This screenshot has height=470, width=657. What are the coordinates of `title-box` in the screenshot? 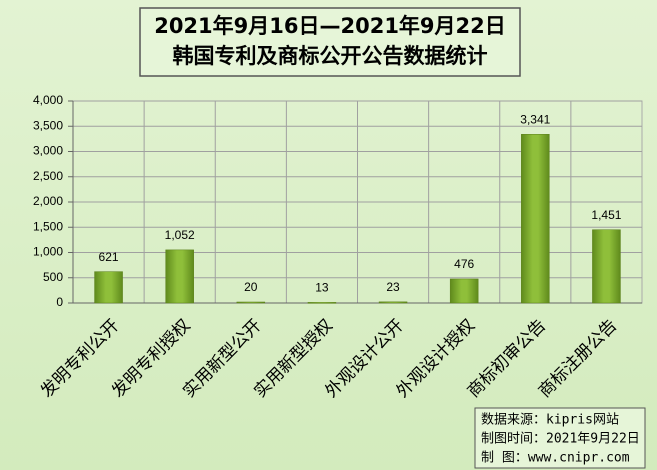 It's located at (330, 42).